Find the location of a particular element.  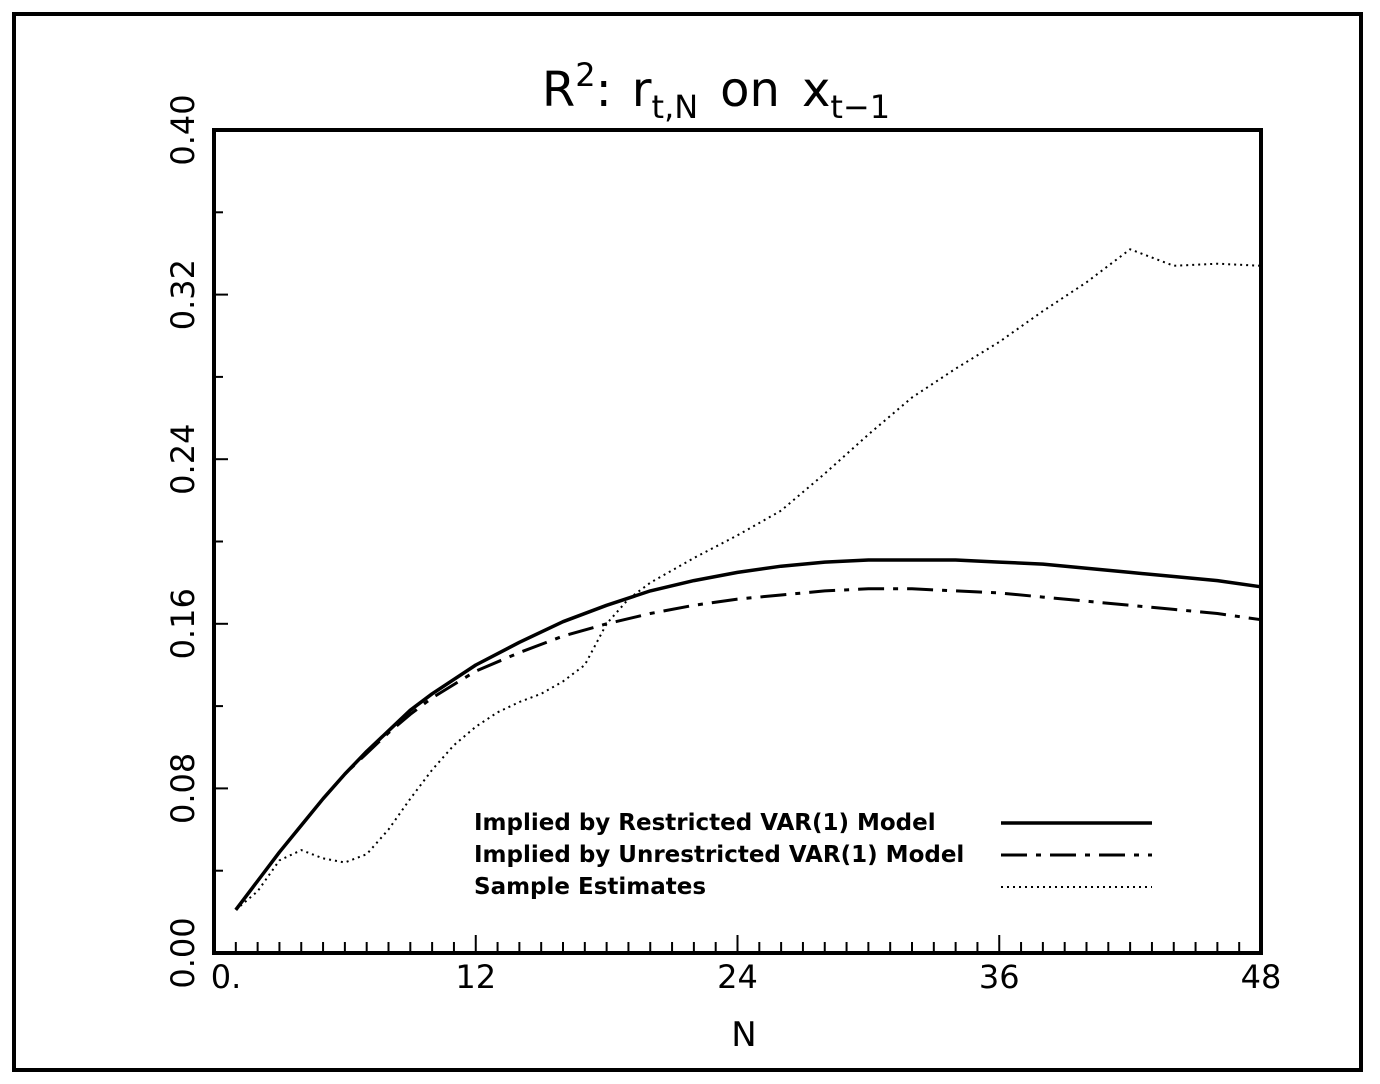

x-tick-label: 48 is located at coordinates (1261, 977).